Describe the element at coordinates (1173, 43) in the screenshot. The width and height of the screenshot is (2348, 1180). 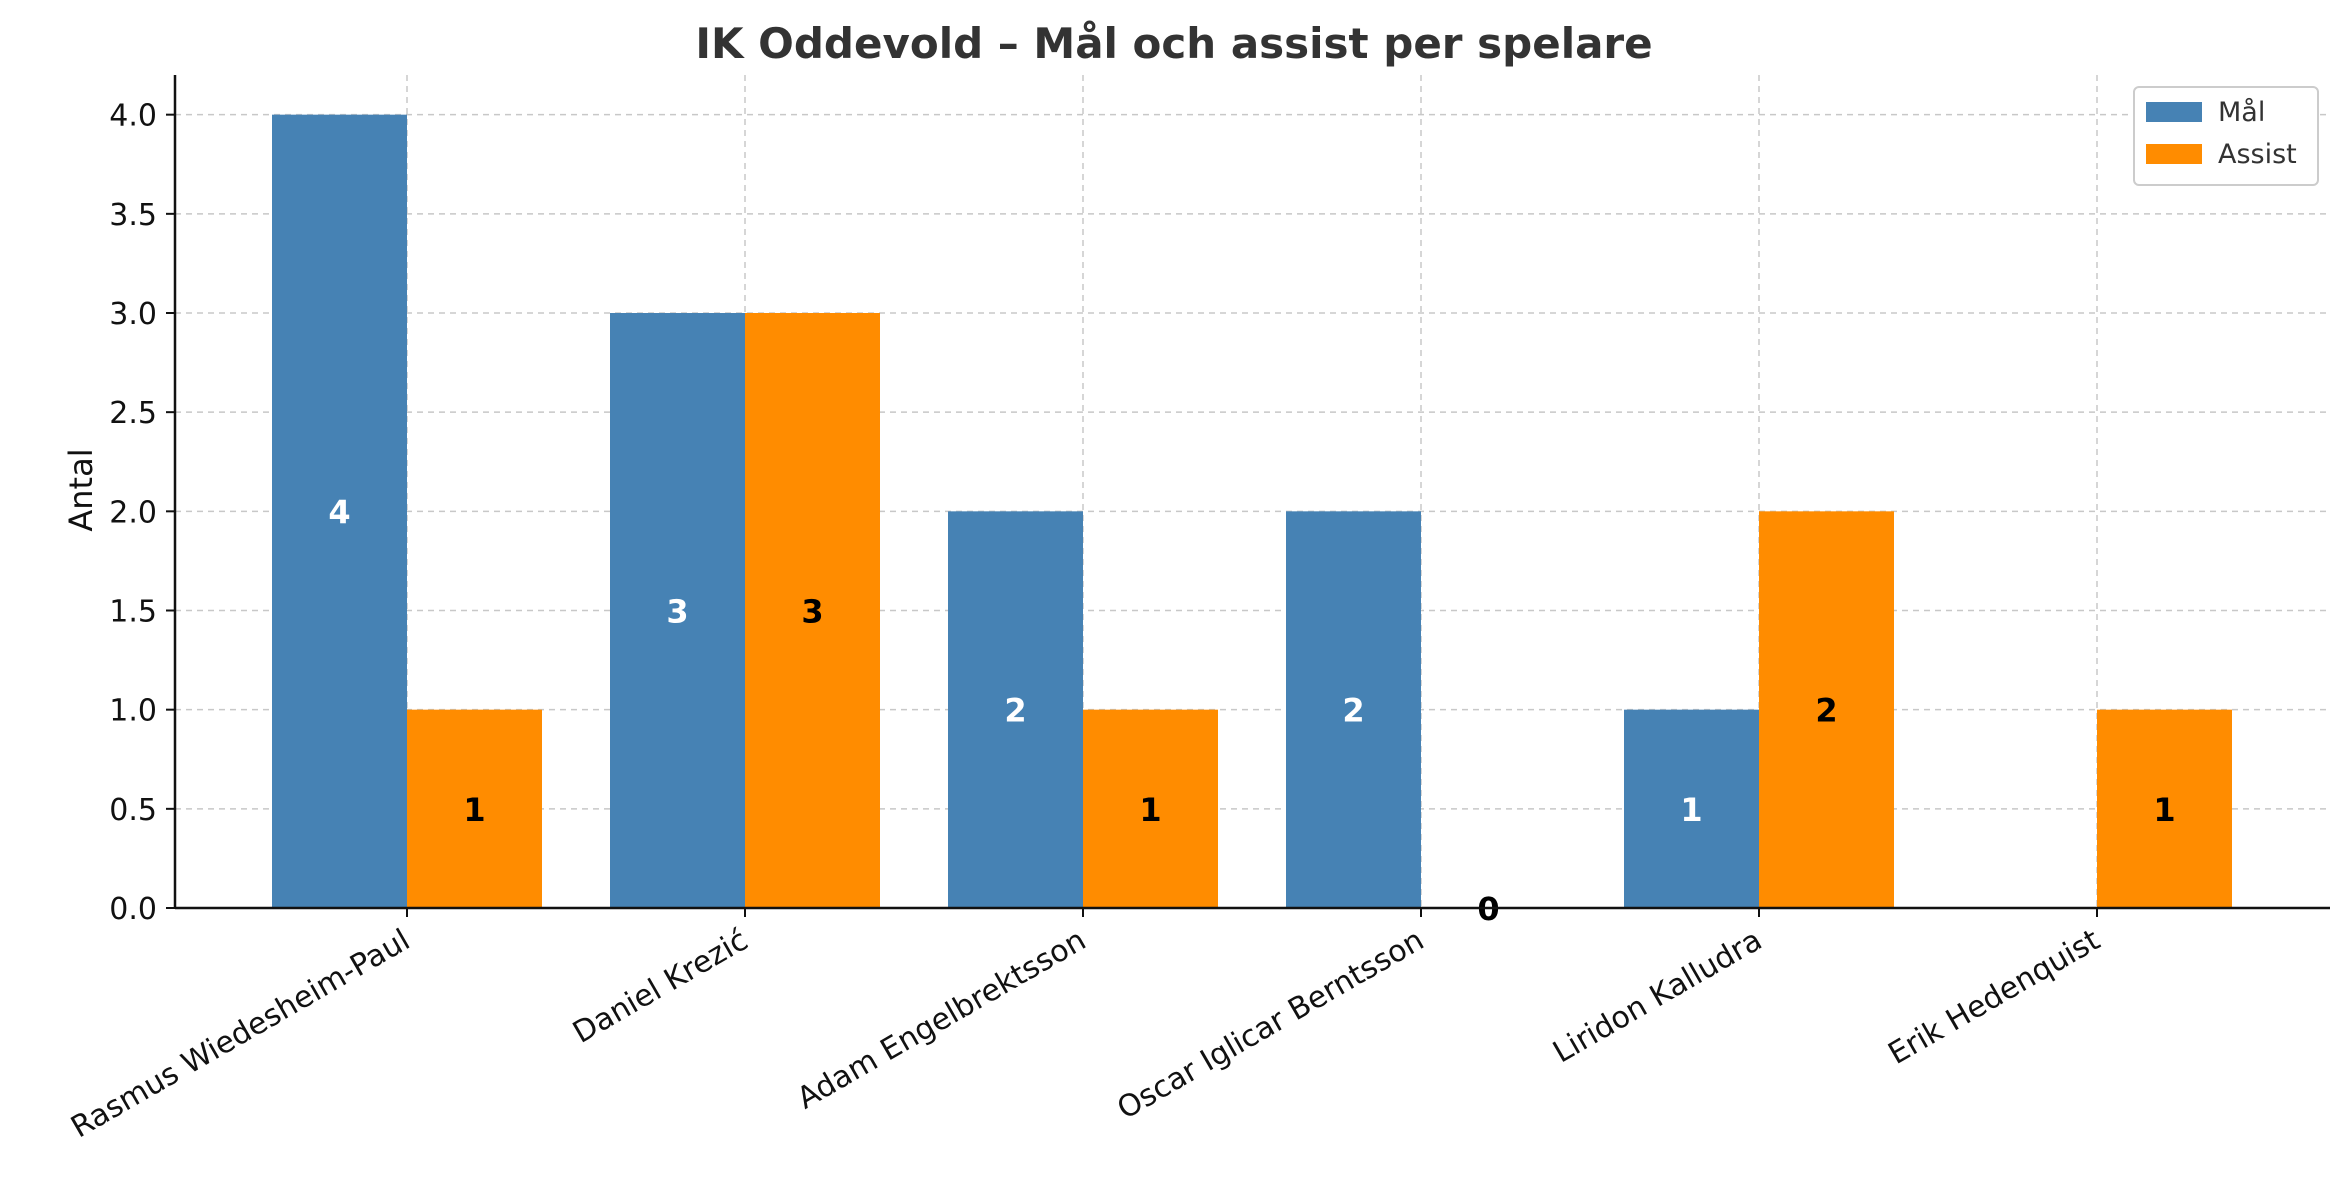
I see `chart-title: IK Oddevold – Mål och assist per spelare` at that location.